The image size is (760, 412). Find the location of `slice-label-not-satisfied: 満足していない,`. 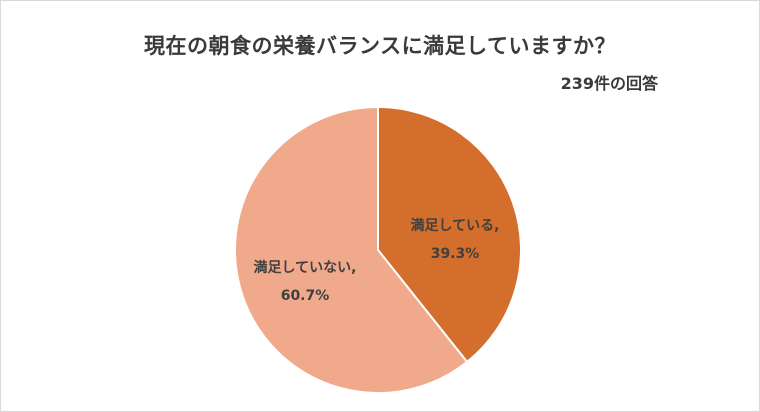

slice-label-not-satisfied: 満足していない, is located at coordinates (305, 267).